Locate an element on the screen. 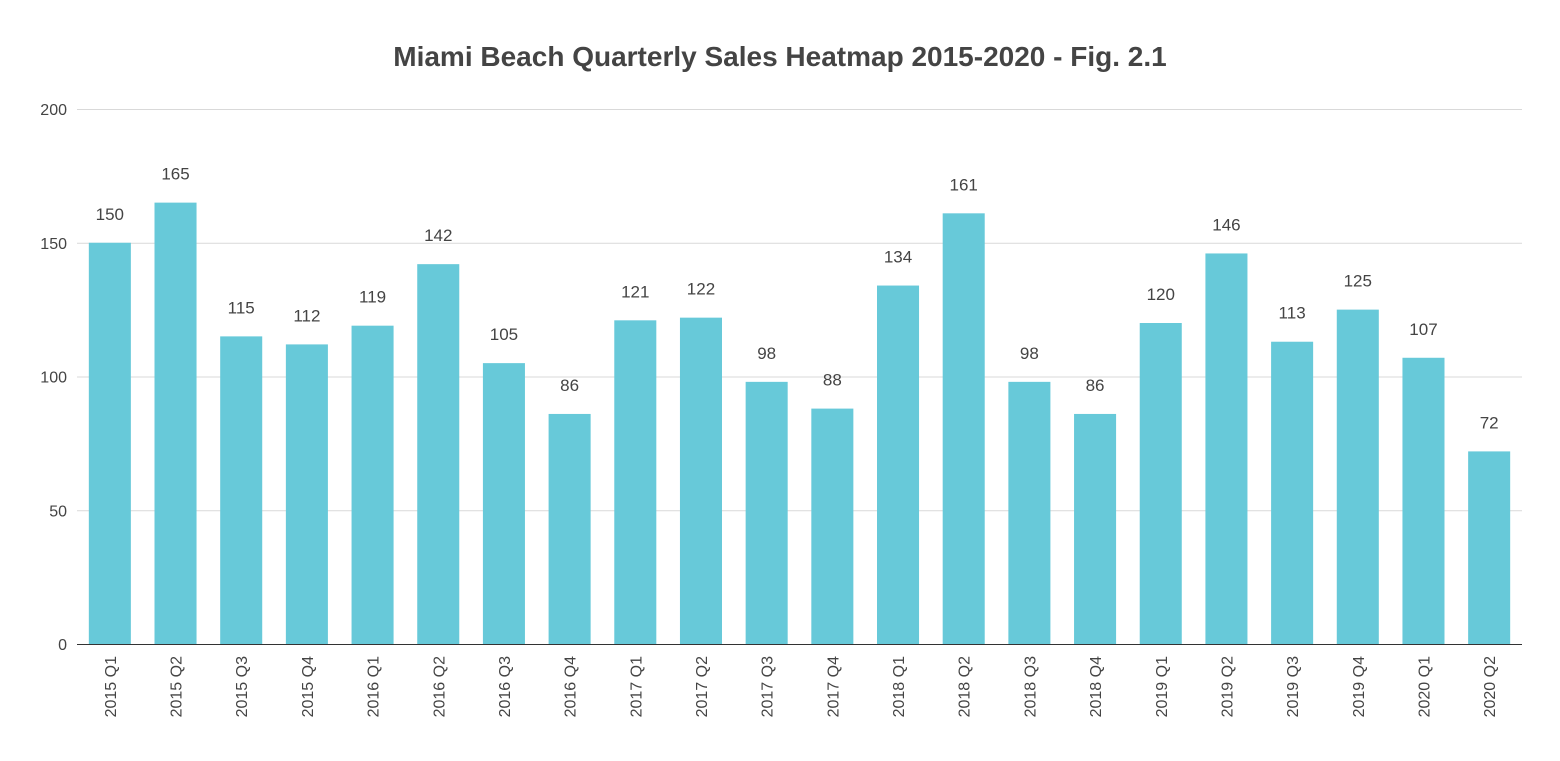 The width and height of the screenshot is (1560, 761). x-tick-label: 2019 Q4 is located at coordinates (1359, 686).